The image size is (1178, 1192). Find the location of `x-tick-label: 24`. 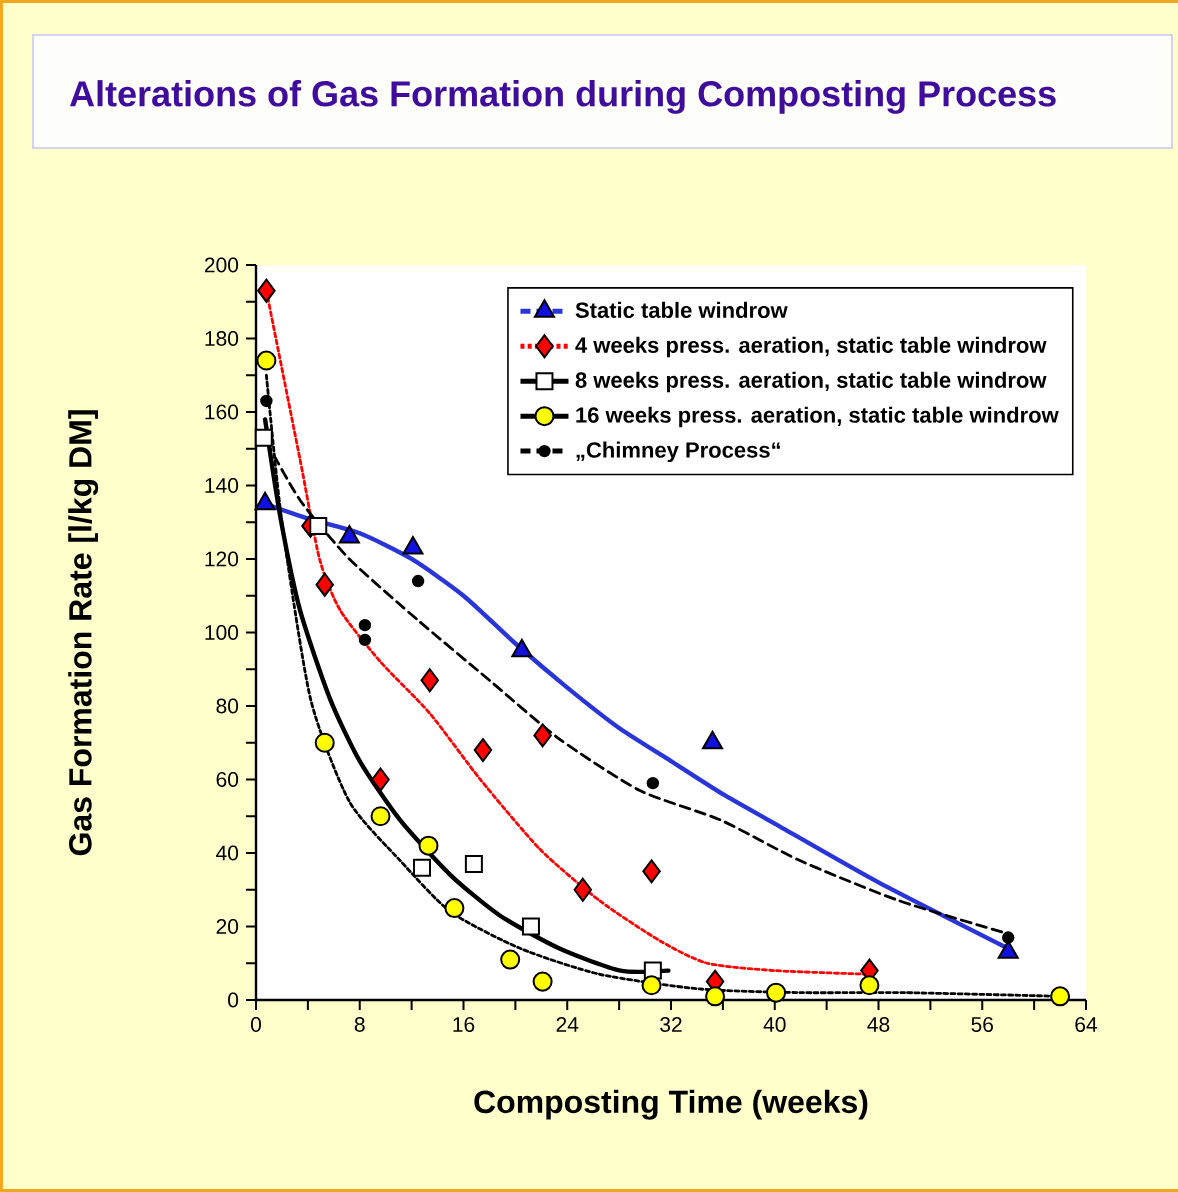

x-tick-label: 24 is located at coordinates (567, 1024).